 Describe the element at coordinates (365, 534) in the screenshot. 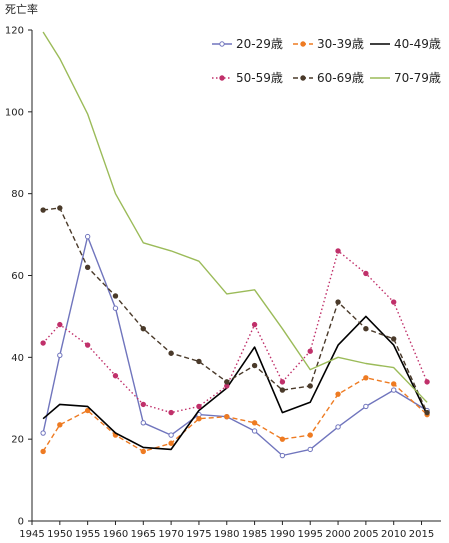

I see `x-tick-label: 2005` at that location.